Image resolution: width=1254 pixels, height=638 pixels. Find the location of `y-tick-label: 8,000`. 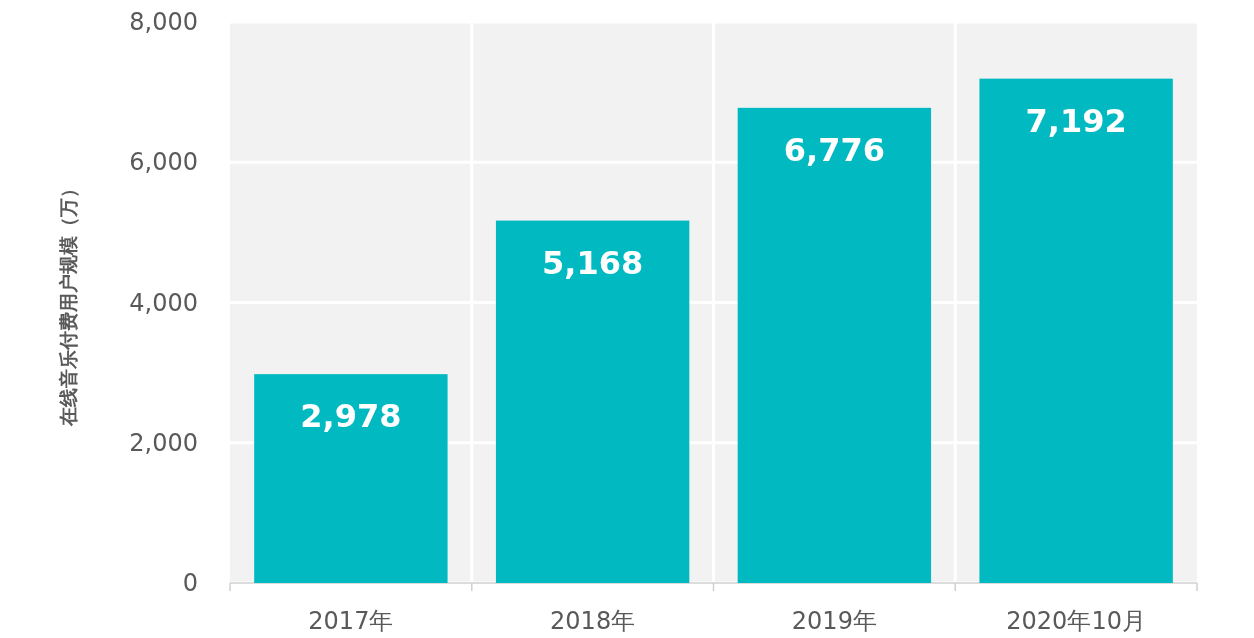

y-tick-label: 8,000 is located at coordinates (163, 22).